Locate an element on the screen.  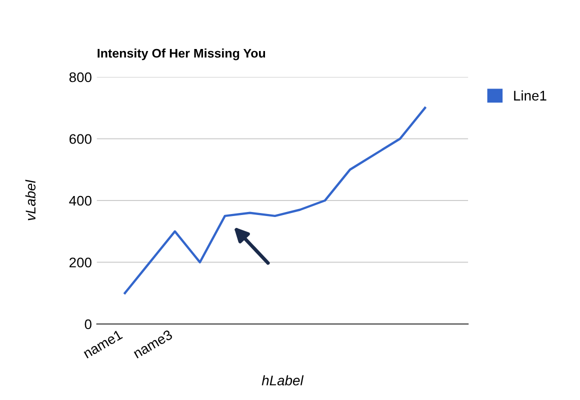
y-tick-label: 400 is located at coordinates (80, 201).